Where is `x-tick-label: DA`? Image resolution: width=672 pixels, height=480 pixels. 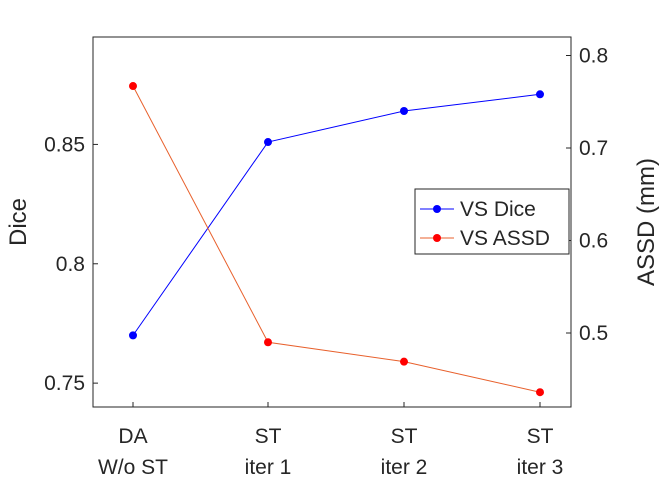 x-tick-label: DA is located at coordinates (132, 436).